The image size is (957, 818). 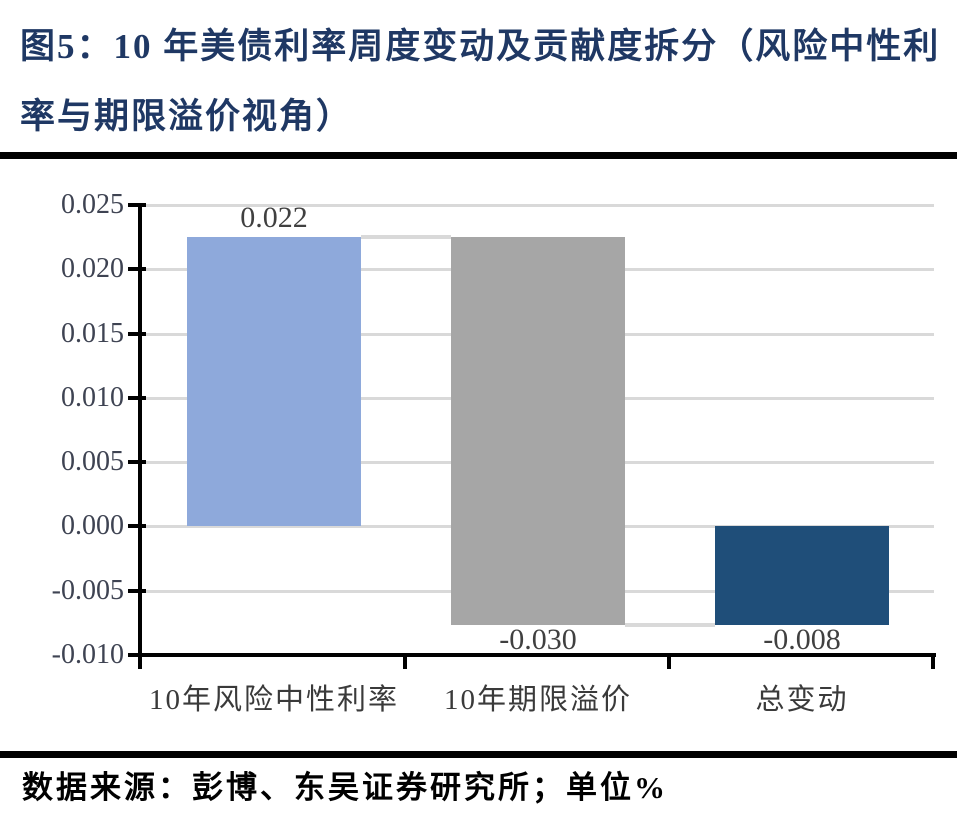 I want to click on gridline, so click(x=538, y=205).